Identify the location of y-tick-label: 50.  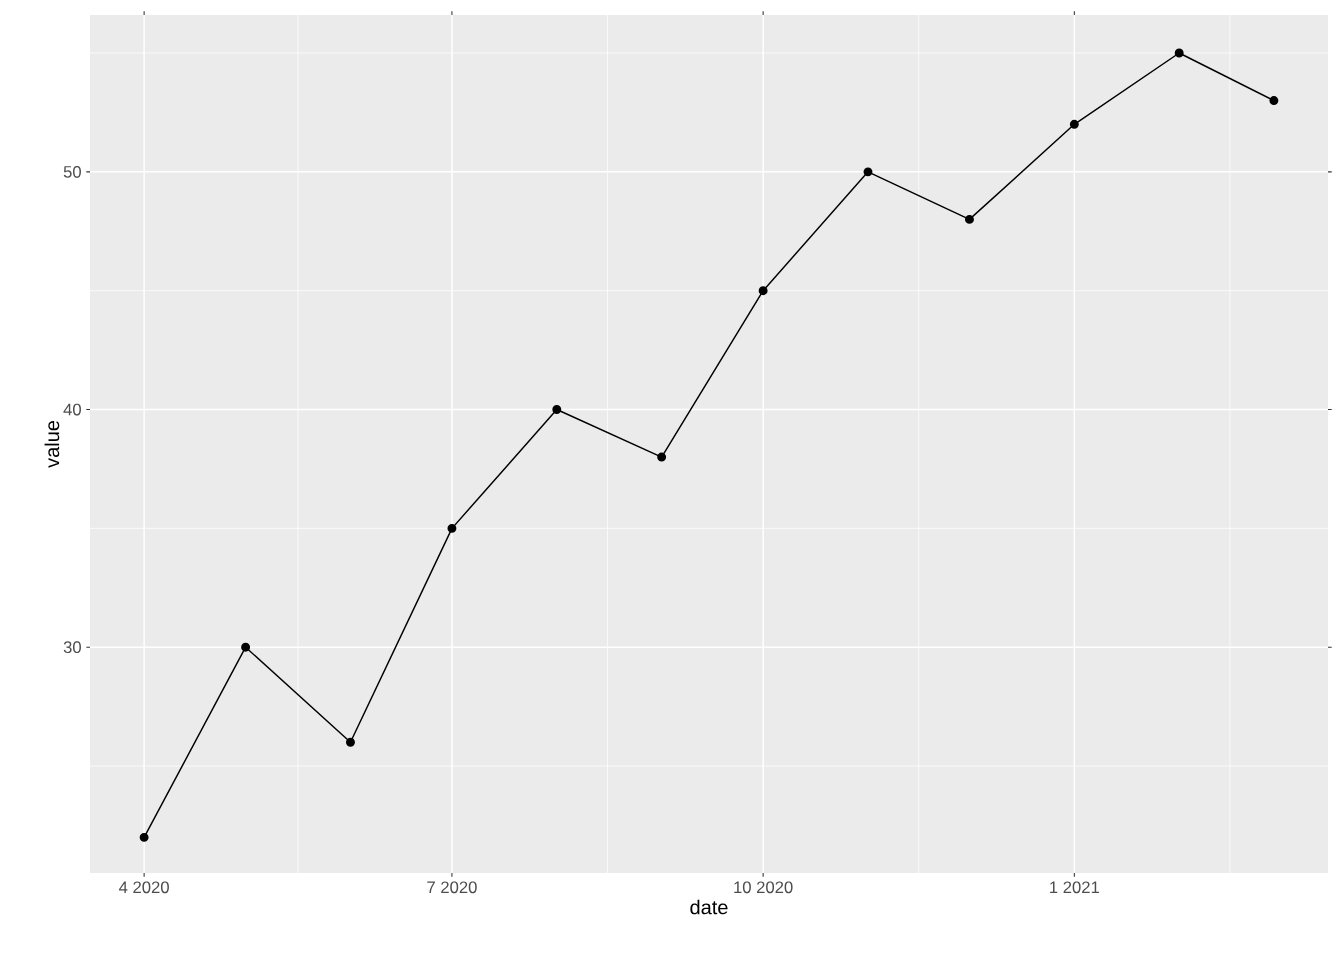
(72, 171).